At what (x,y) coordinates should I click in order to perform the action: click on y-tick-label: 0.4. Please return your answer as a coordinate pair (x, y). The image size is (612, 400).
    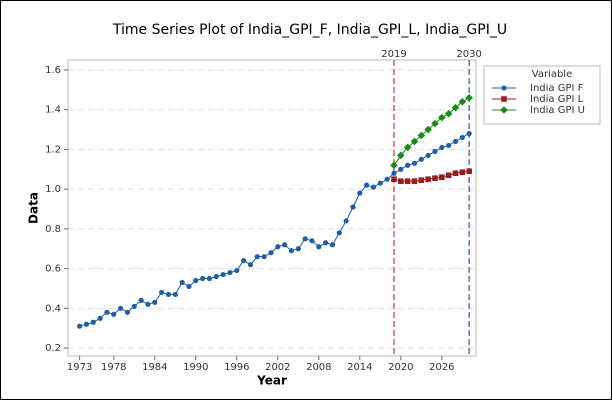
    Looking at the image, I should click on (53, 308).